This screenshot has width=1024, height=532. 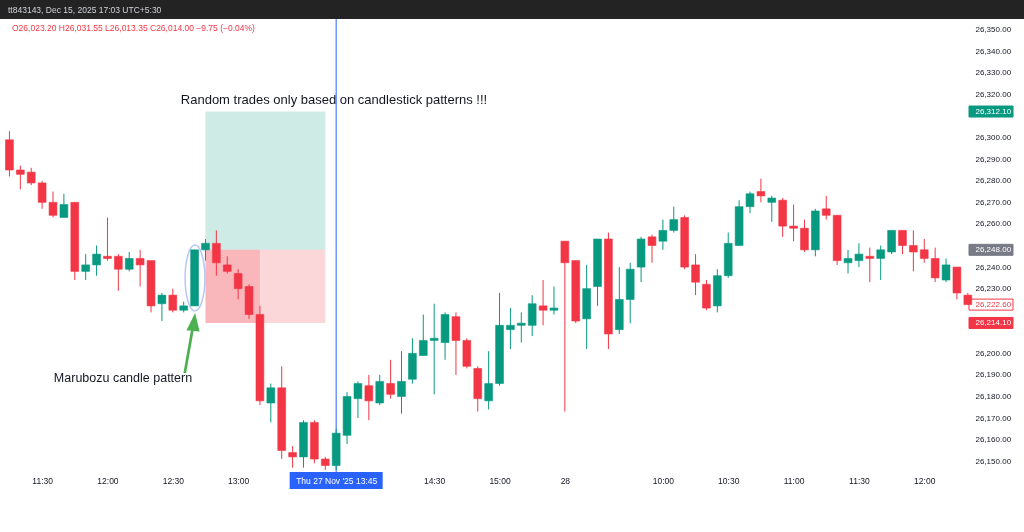 I want to click on y-tick-label: 26,280.00, so click(x=993, y=181).